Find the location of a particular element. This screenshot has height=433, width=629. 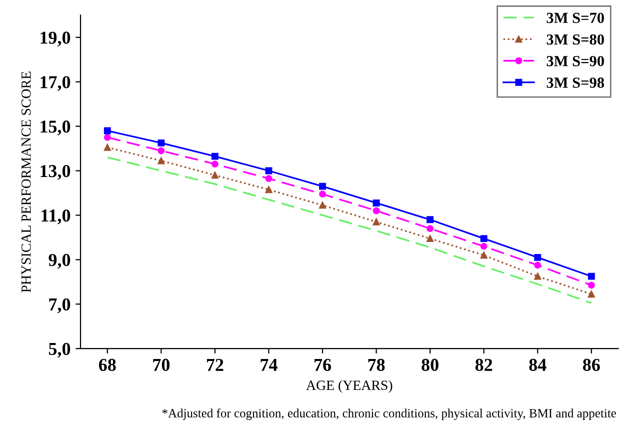

x-tick-label: 78 is located at coordinates (376, 364).